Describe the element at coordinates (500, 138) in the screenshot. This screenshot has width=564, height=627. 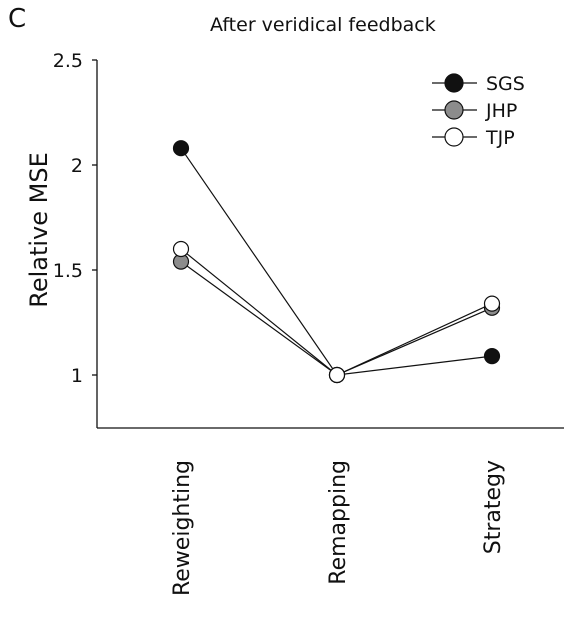
I see `legend-label: TJP` at that location.